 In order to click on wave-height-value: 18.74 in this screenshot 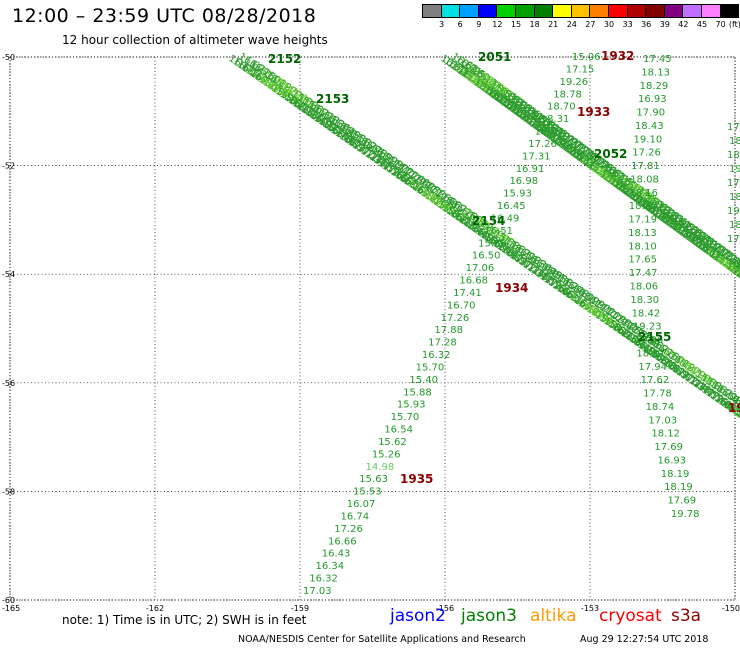, I will do `click(660, 407)`.